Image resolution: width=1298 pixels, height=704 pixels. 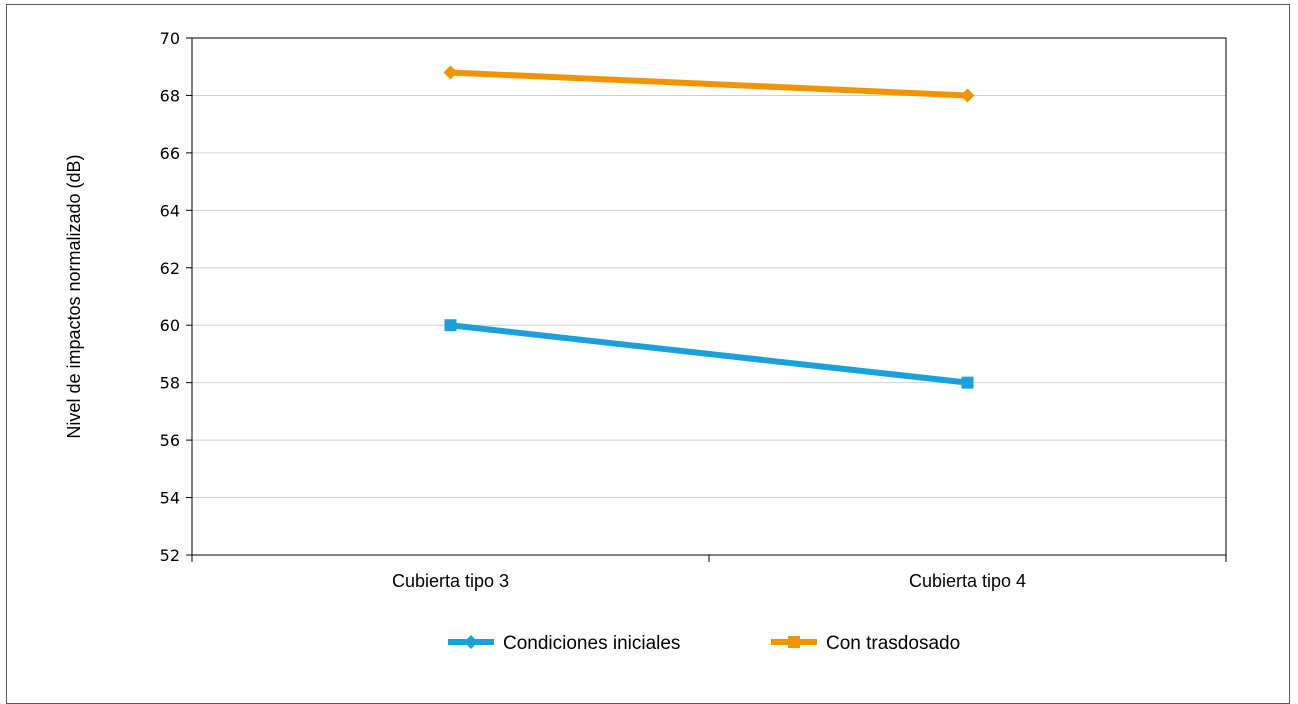 What do you see at coordinates (704, 643) in the screenshot?
I see `legend: Condiciones iniciales Con trasdosado` at bounding box center [704, 643].